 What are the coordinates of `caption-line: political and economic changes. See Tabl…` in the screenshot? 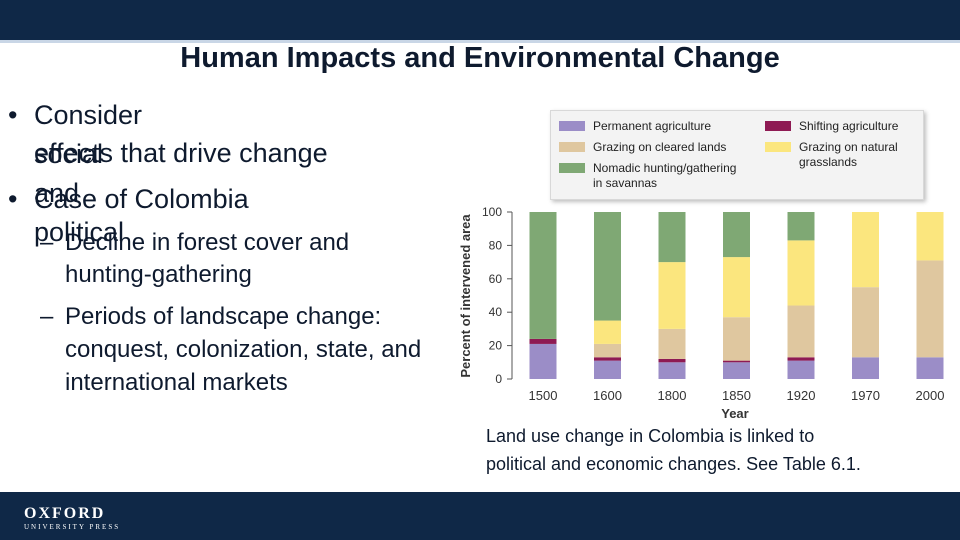 It's located at (673, 464).